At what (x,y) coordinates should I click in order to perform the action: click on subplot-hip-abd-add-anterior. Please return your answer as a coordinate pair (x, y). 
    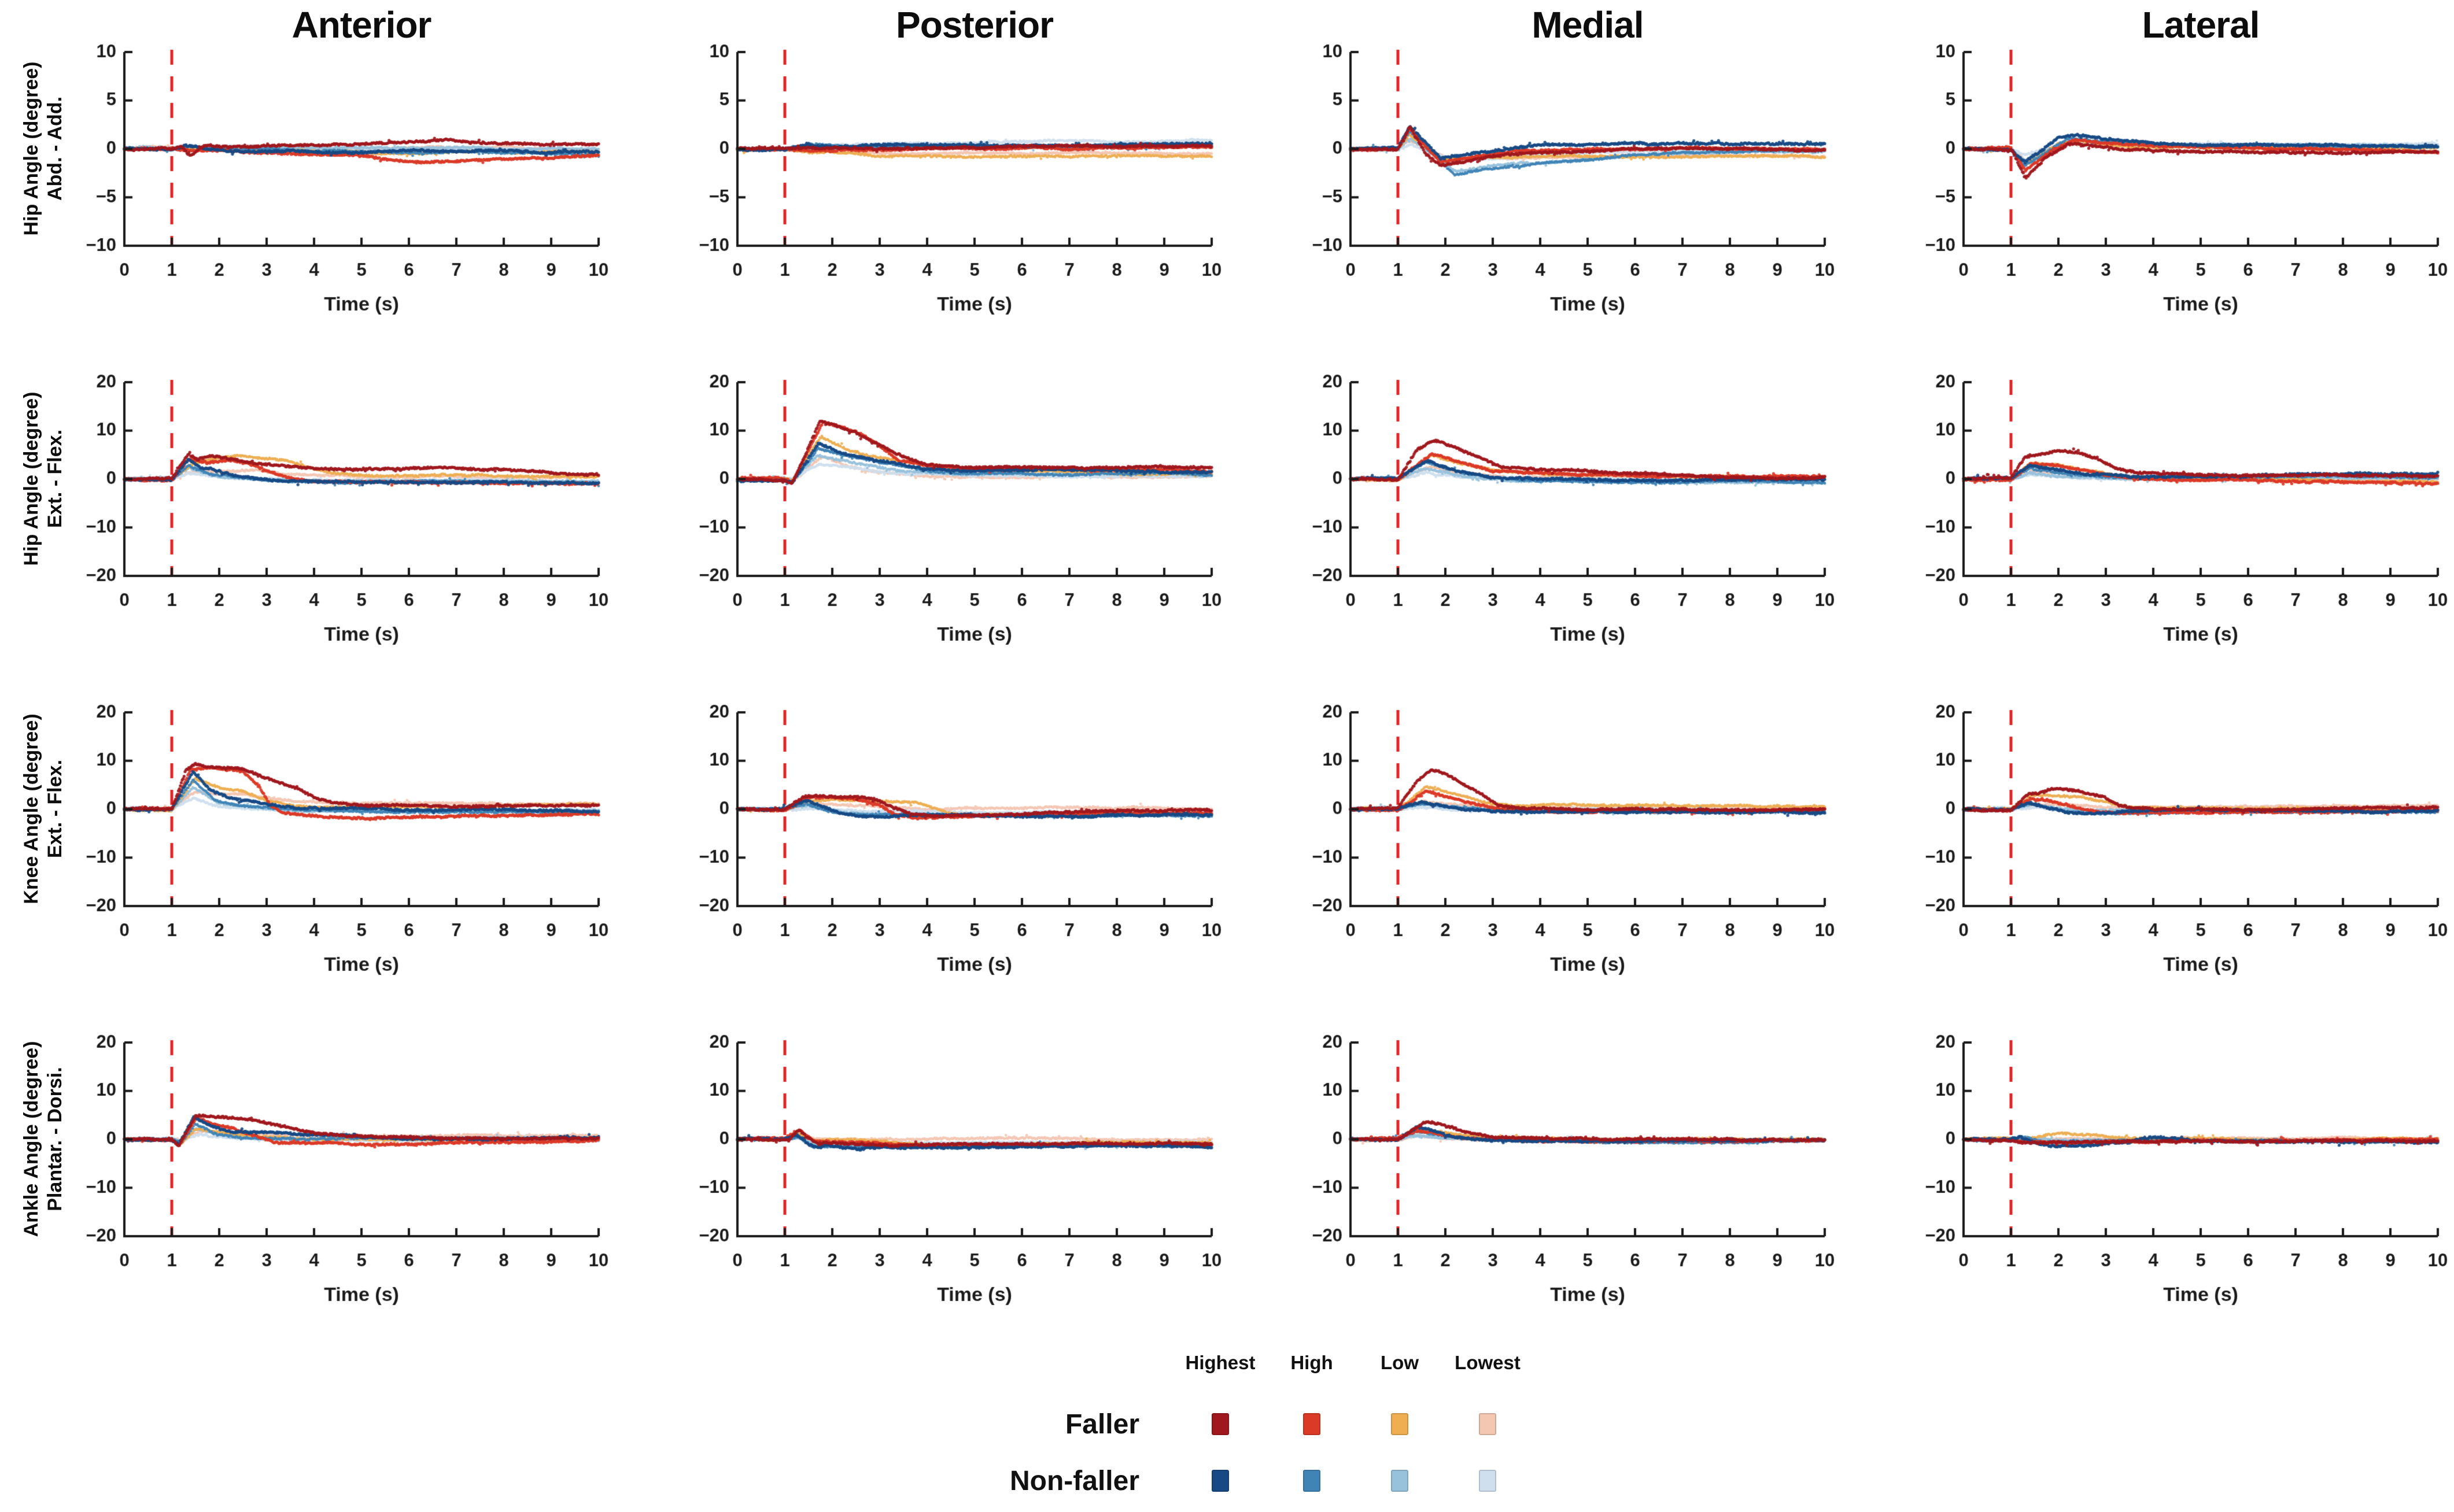
    Looking at the image, I should click on (306, 165).